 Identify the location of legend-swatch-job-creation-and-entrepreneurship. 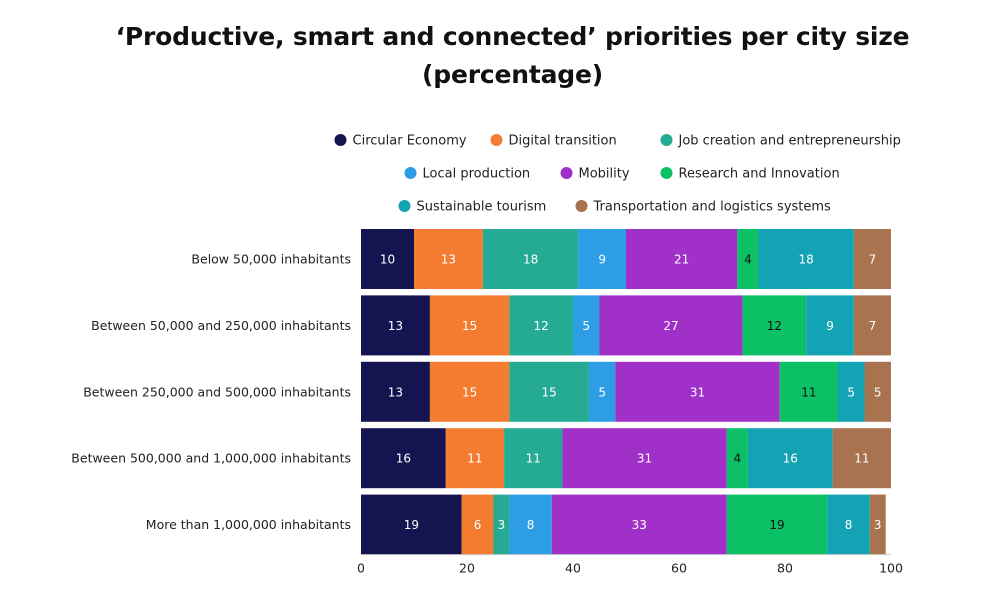
(666, 140).